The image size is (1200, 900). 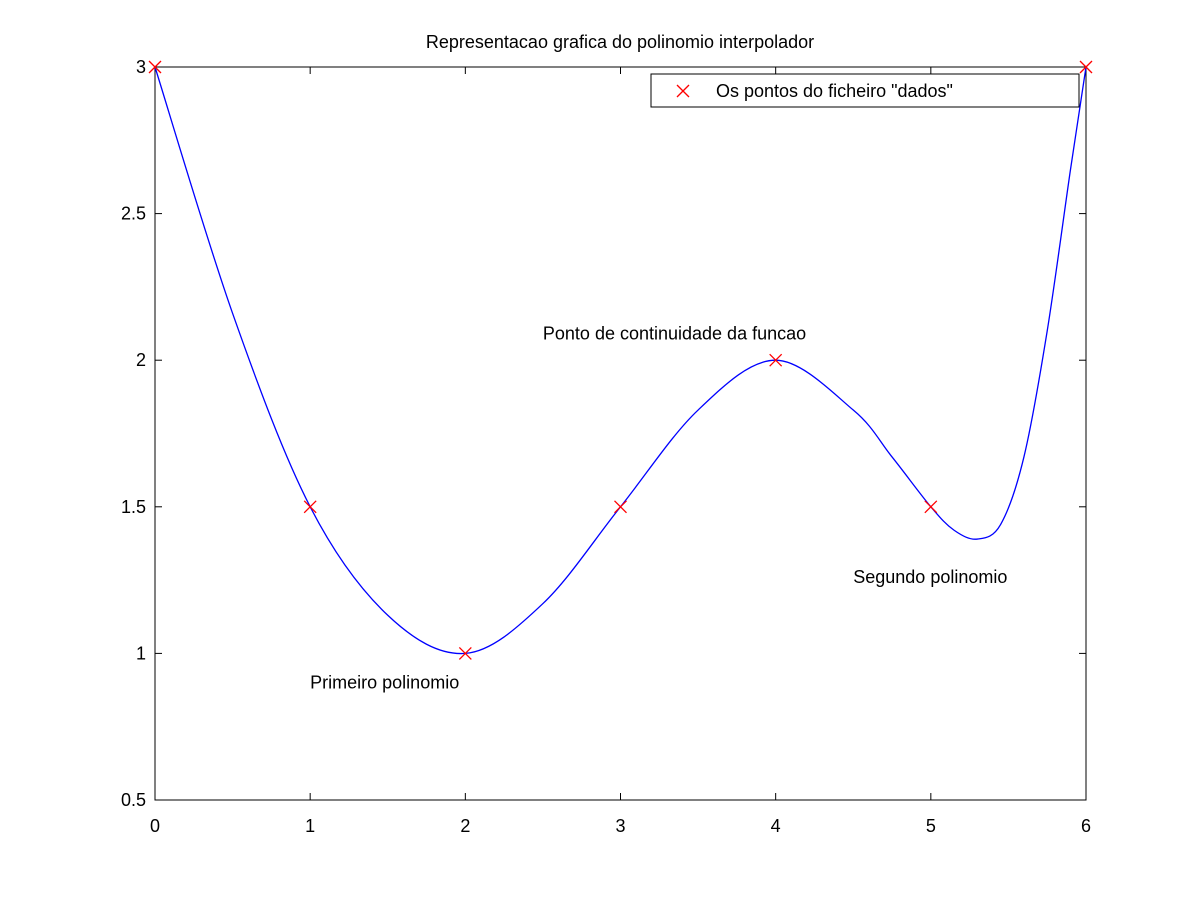 What do you see at coordinates (930, 577) in the screenshot?
I see `annotation-2: Segundo polinomio` at bounding box center [930, 577].